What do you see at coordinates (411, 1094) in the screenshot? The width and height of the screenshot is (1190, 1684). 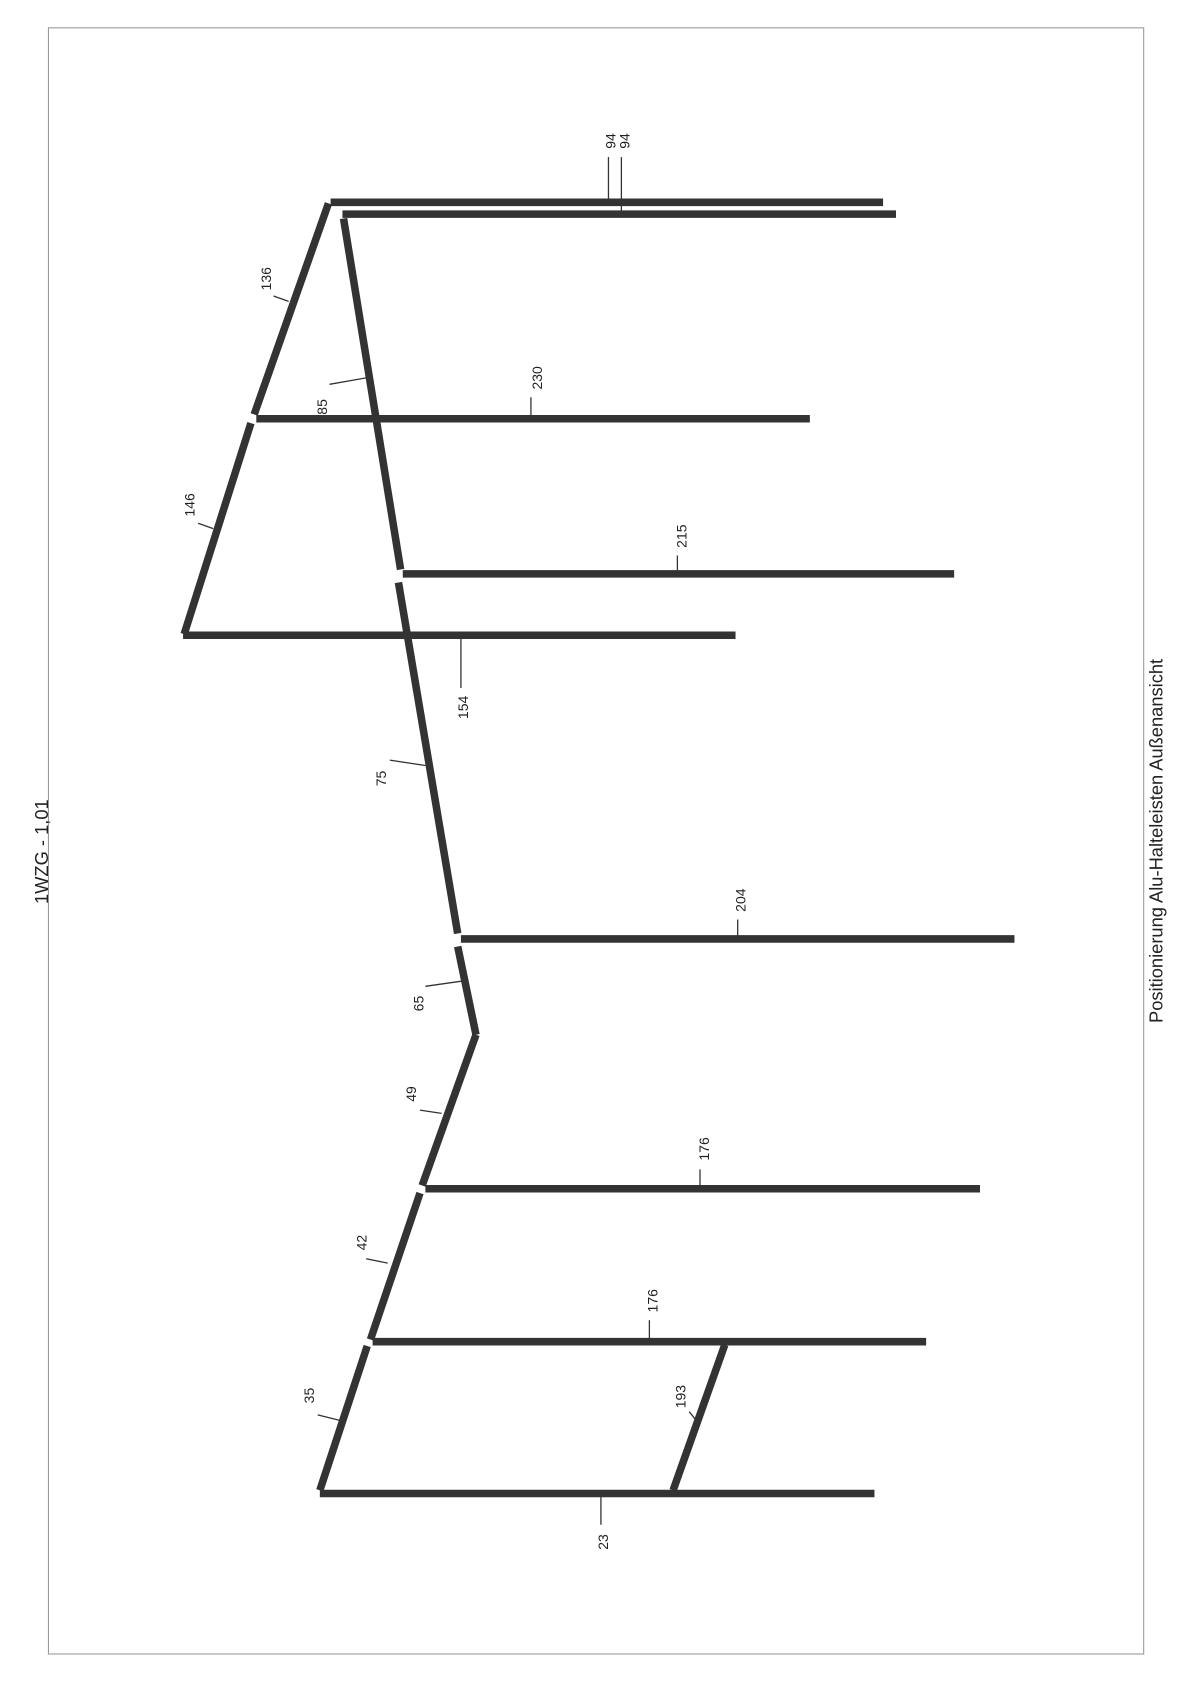 I see `part-label: 49` at bounding box center [411, 1094].